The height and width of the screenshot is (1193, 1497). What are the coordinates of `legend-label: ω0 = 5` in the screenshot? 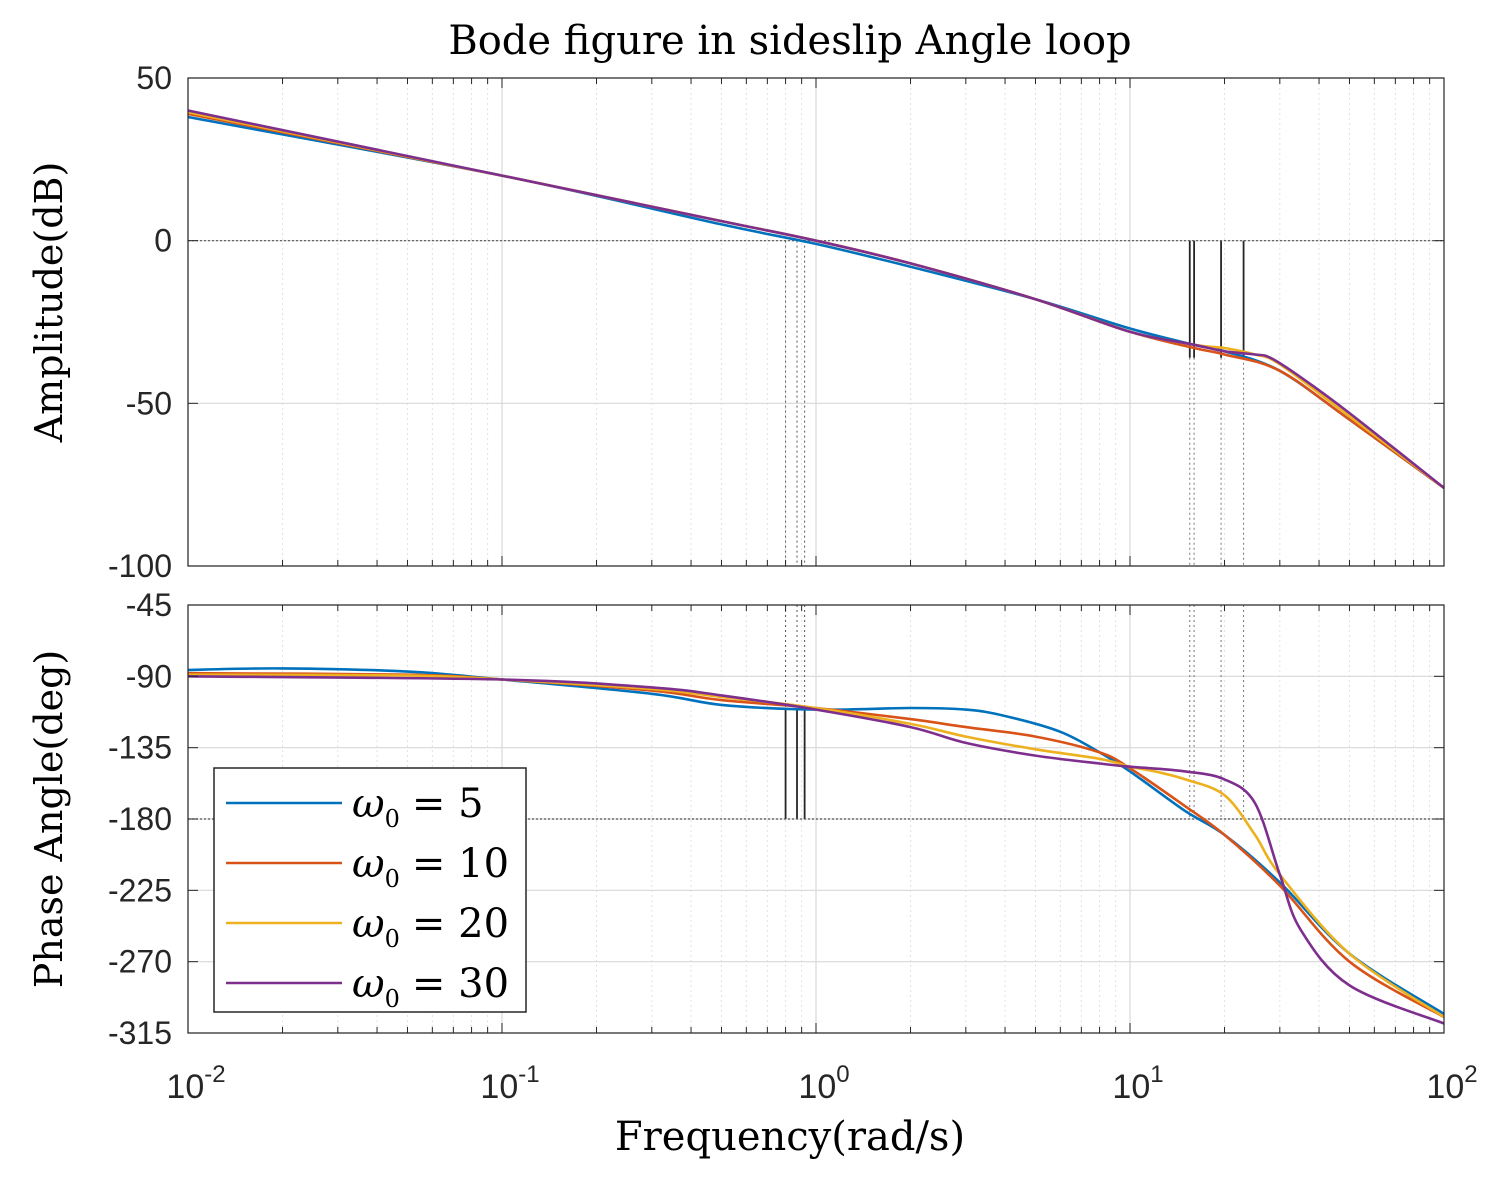 It's located at (418, 807).